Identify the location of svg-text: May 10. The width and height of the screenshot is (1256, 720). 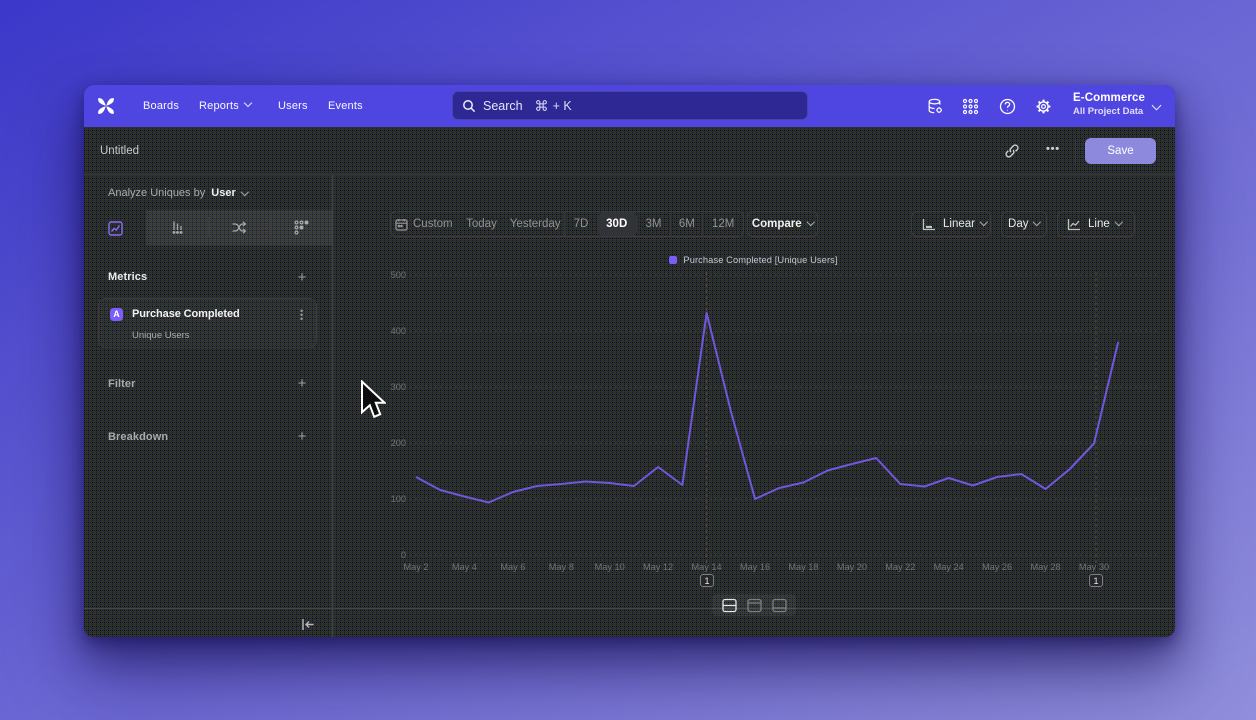
(610, 567).